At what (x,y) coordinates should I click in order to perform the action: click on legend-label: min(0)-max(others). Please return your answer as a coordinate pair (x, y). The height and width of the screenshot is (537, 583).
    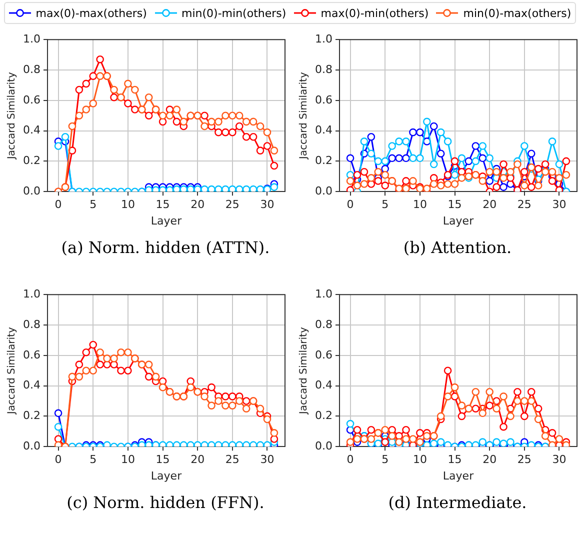
    Looking at the image, I should click on (517, 13).